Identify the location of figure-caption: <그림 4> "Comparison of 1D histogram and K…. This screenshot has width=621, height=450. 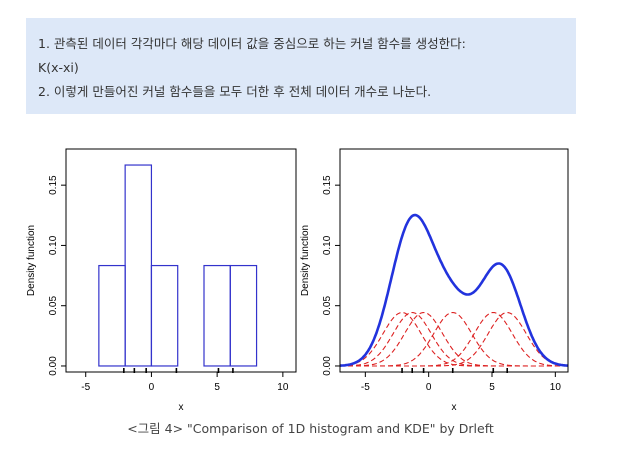
(310, 428).